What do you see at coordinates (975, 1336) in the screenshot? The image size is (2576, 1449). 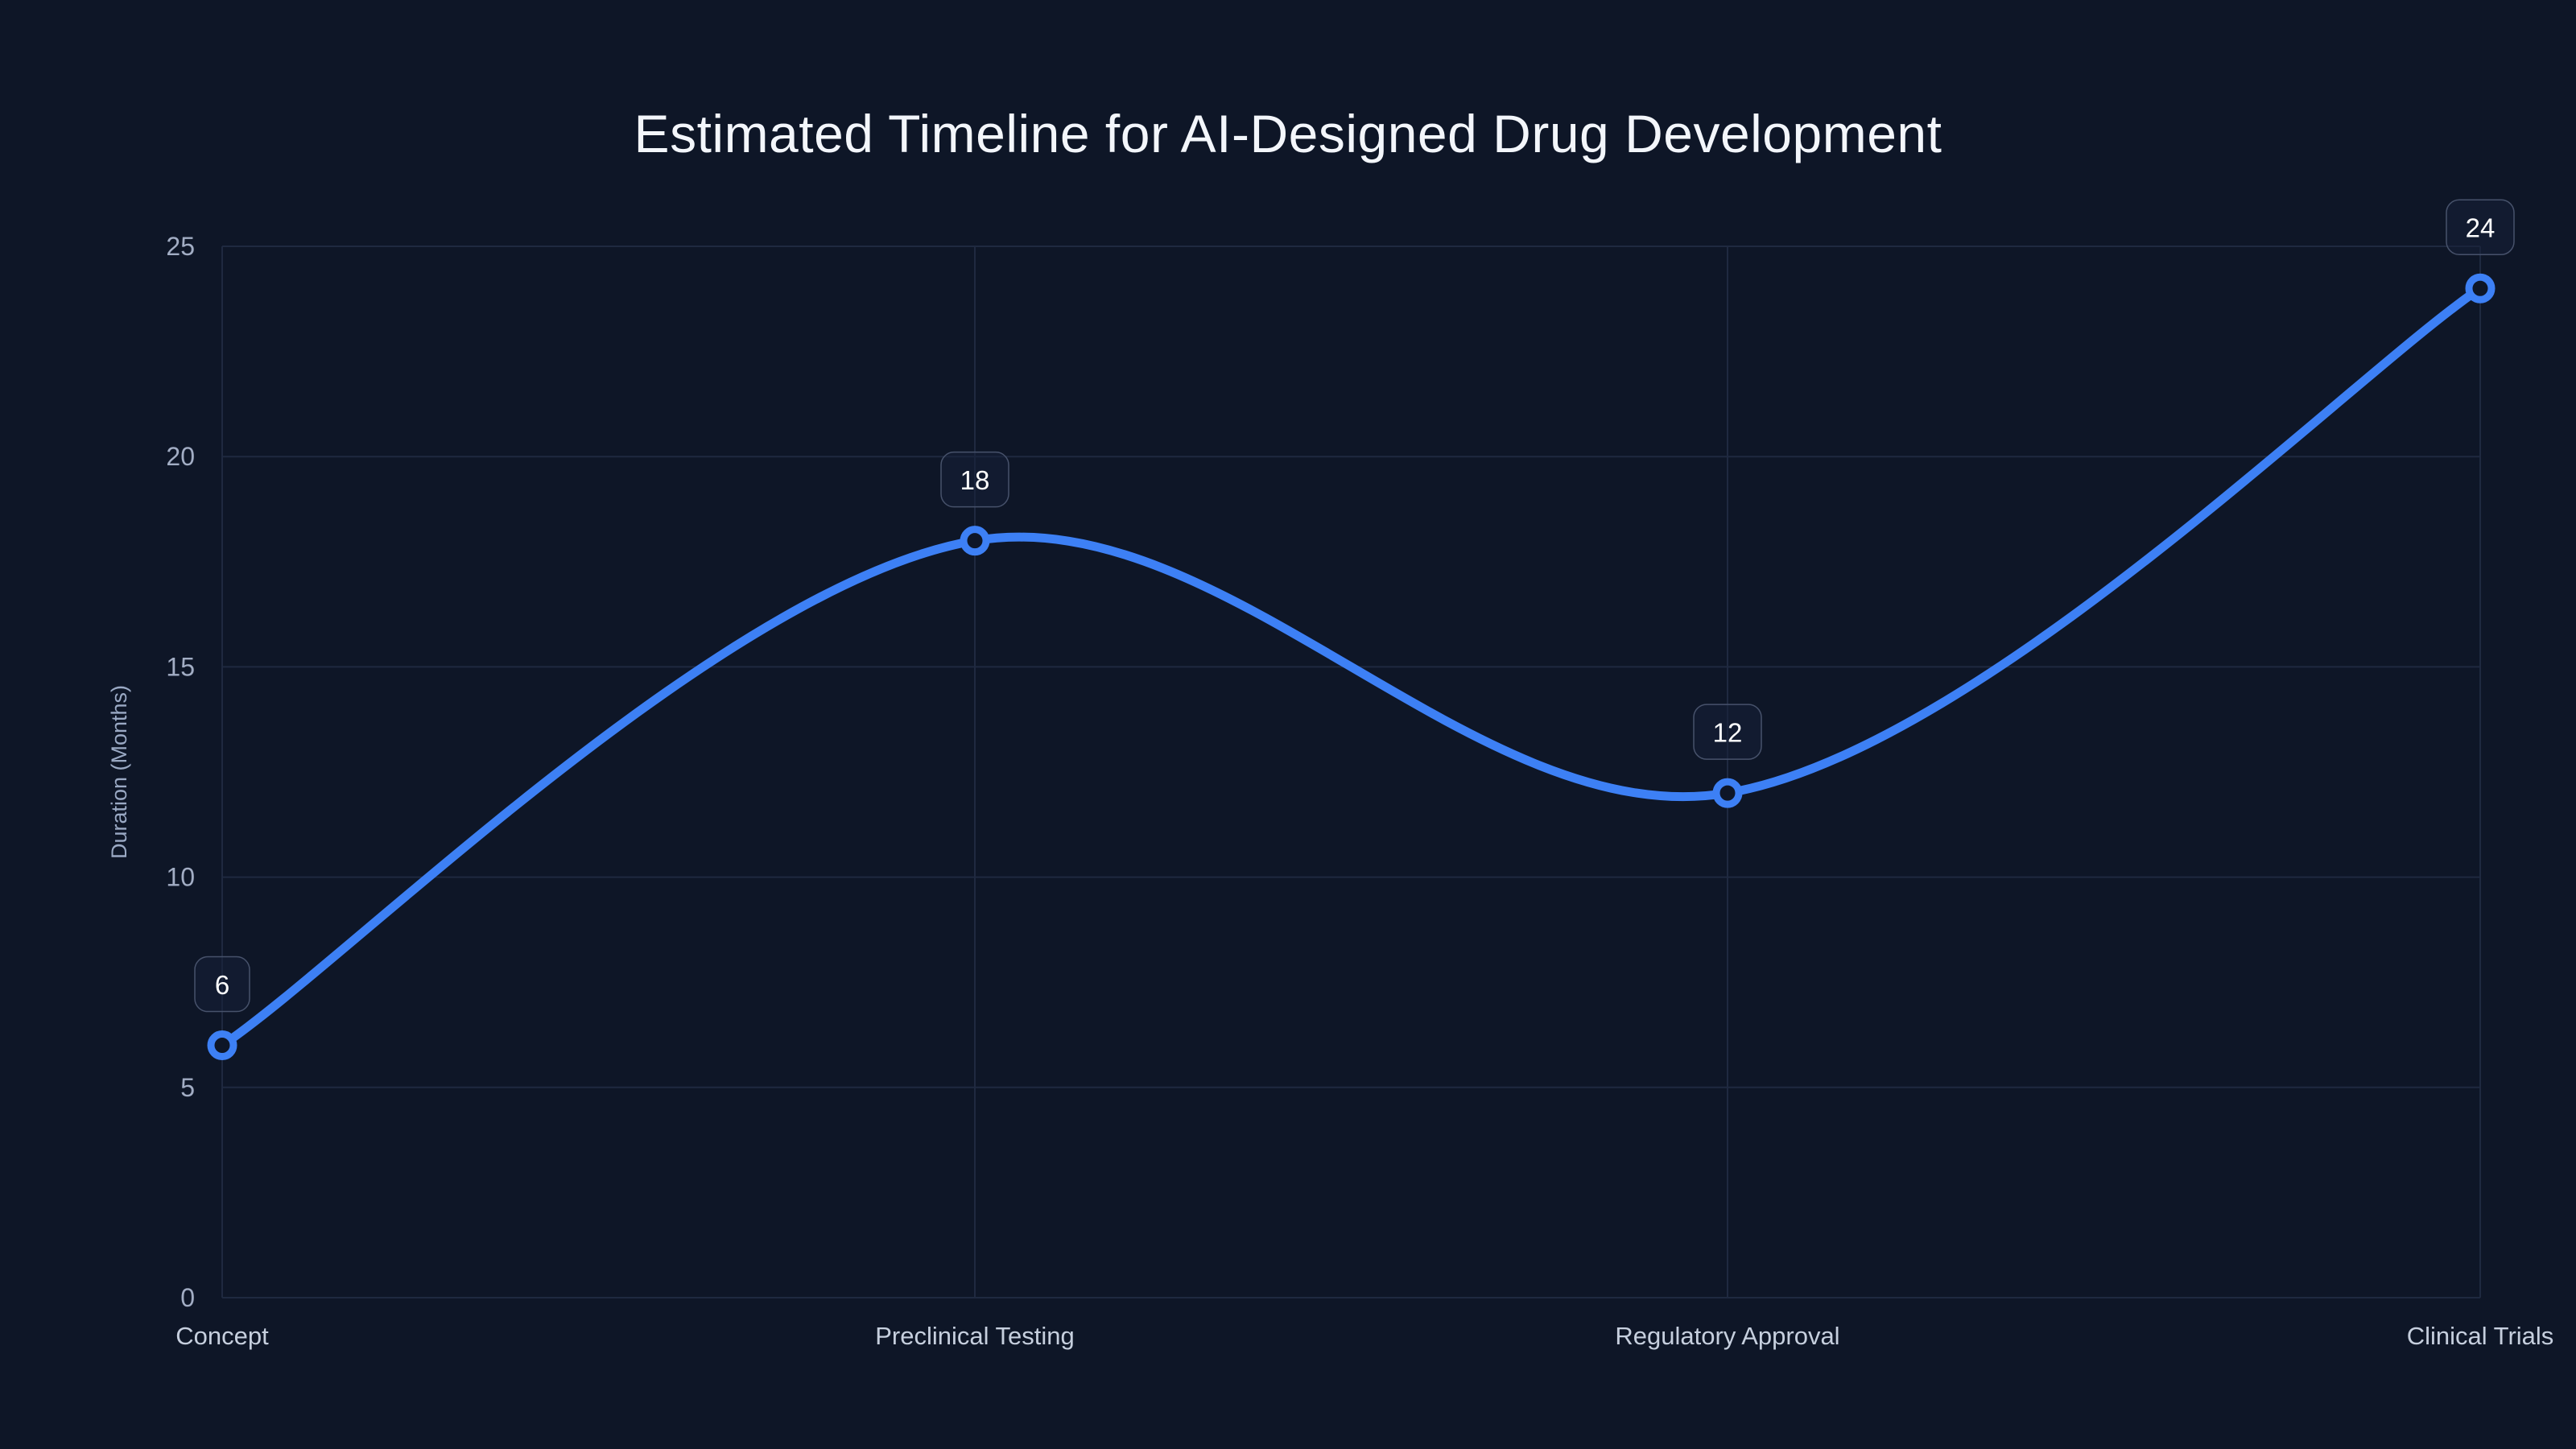 I see `x-category-label-1: Preclinical Testing` at bounding box center [975, 1336].